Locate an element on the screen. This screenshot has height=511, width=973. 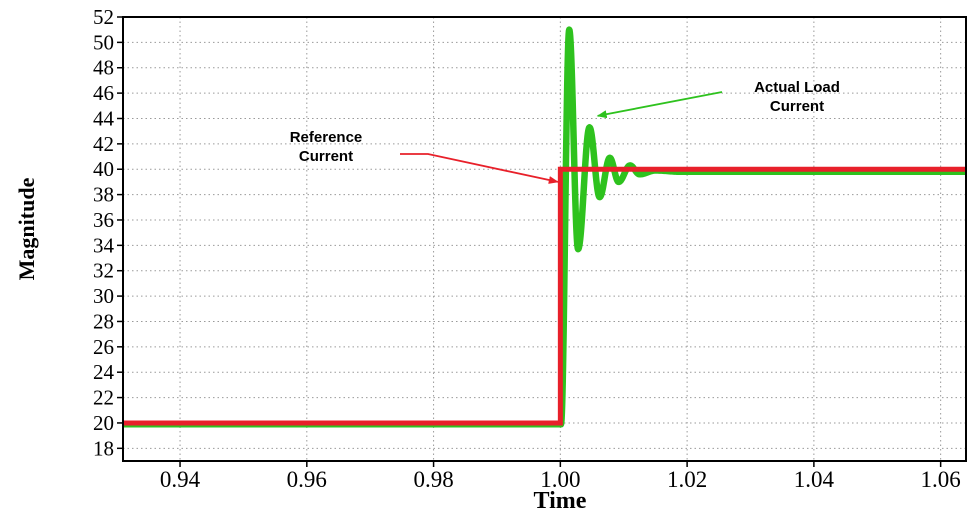
y-tick-label: 30 is located at coordinates (103, 296).